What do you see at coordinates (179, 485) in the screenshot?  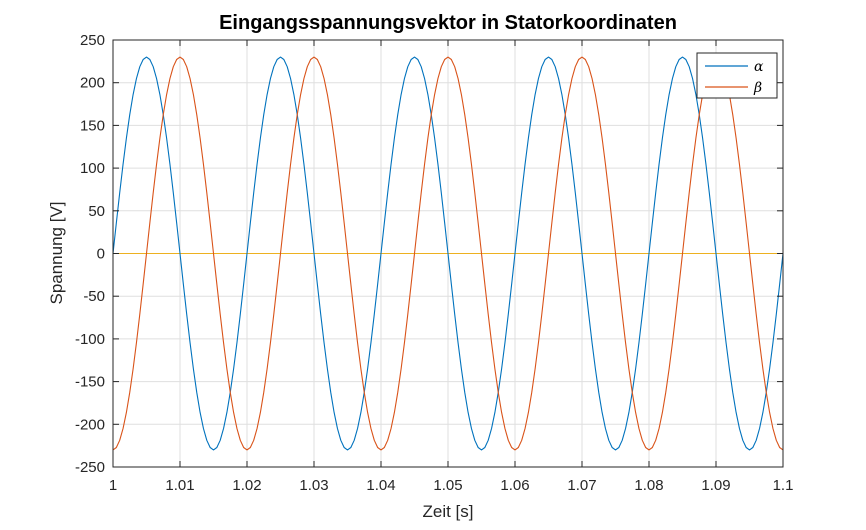 I see `x-tick-label: 1.01` at bounding box center [179, 485].